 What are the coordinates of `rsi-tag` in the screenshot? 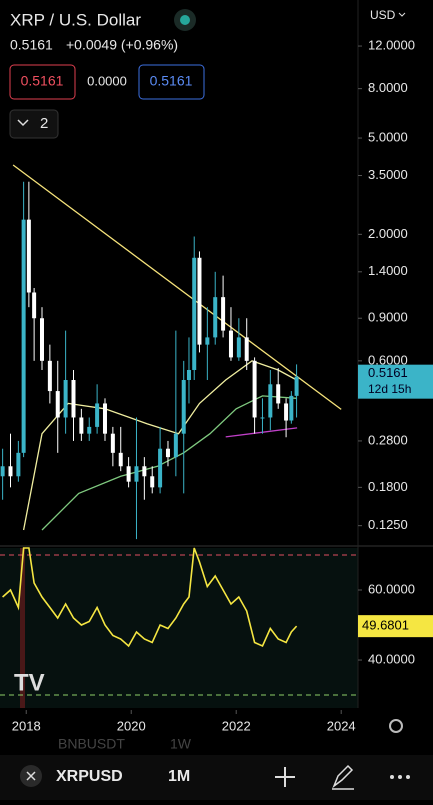 It's located at (395, 626).